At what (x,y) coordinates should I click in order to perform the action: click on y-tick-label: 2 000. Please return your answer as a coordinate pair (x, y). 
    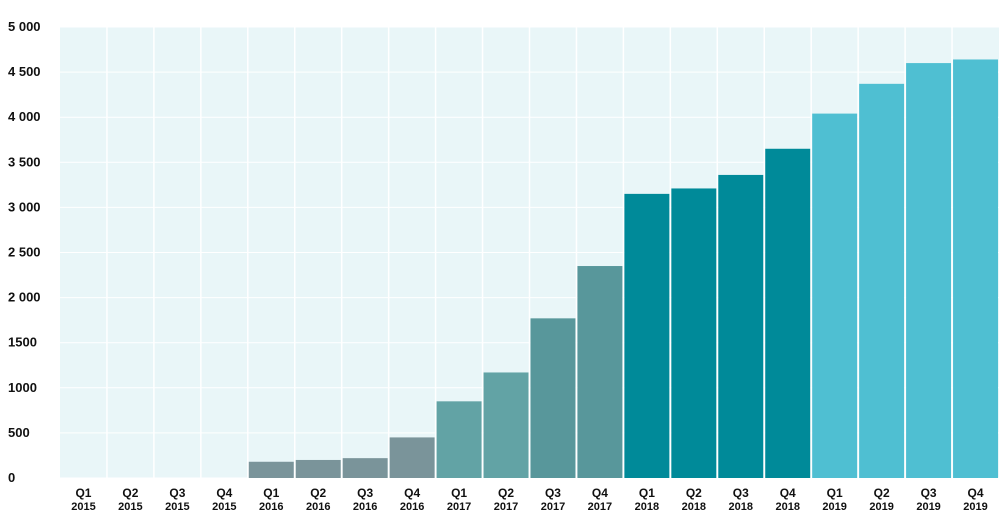
    Looking at the image, I should click on (24, 297).